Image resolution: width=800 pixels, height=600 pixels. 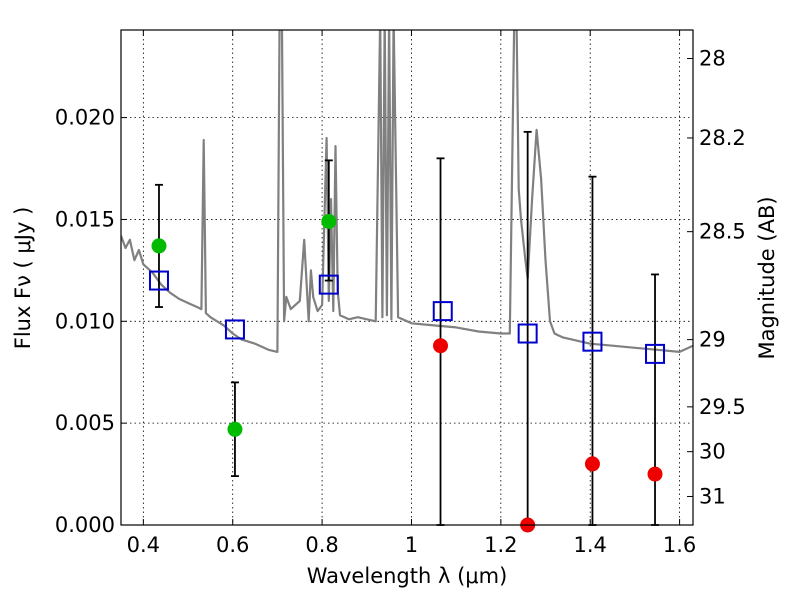 What do you see at coordinates (232, 545) in the screenshot?
I see `x-tick-label: 0.6` at bounding box center [232, 545].